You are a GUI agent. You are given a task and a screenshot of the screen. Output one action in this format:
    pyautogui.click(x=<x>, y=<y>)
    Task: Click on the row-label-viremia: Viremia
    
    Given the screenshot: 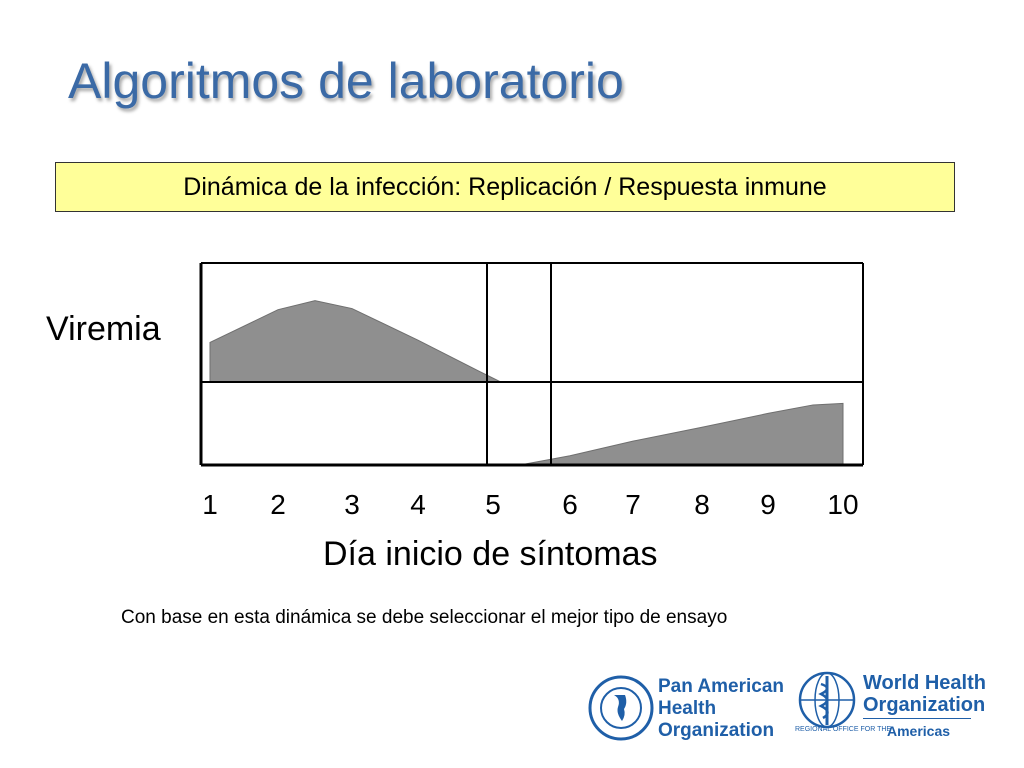 What is the action you would take?
    pyautogui.click(x=103, y=329)
    